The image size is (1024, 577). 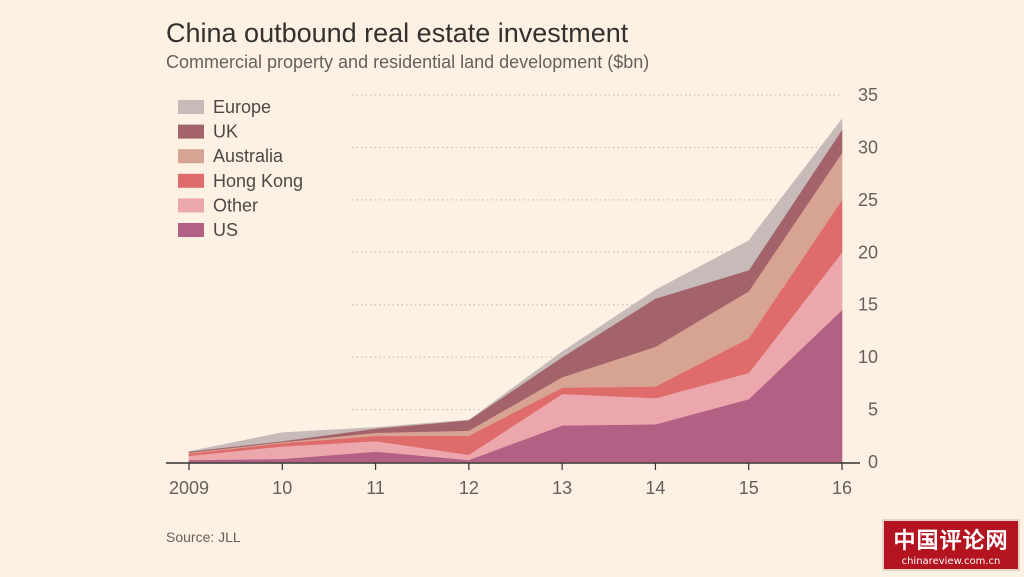 I want to click on y-tick-label: 25, so click(x=868, y=200).